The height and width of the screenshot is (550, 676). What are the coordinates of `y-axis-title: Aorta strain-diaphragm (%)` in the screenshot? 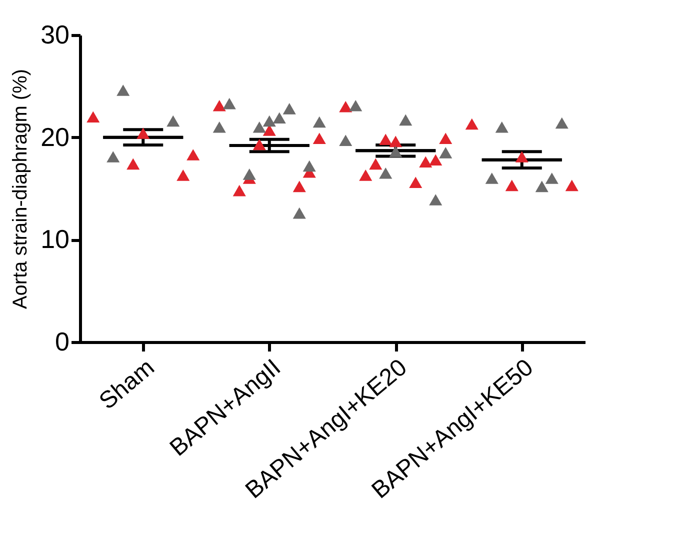 It's located at (21, 189).